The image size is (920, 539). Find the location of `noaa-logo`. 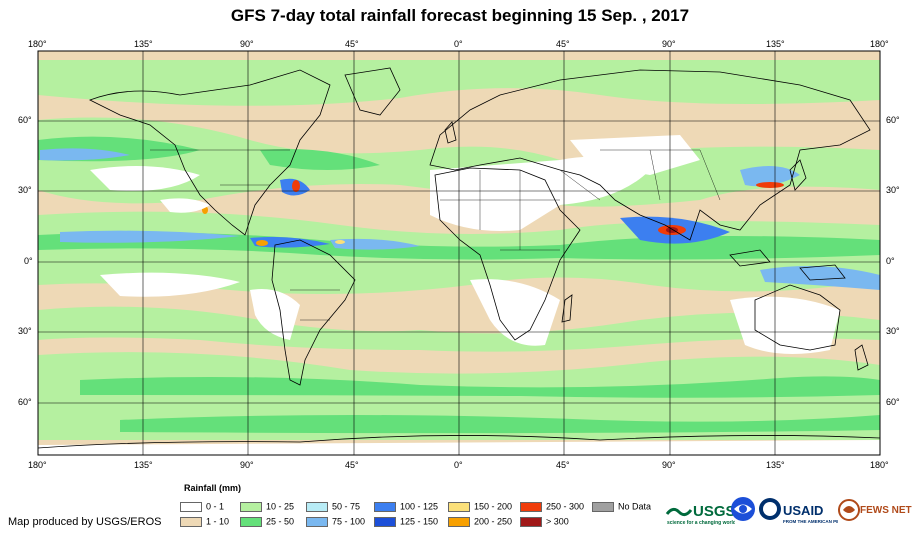

noaa-logo is located at coordinates (743, 511).